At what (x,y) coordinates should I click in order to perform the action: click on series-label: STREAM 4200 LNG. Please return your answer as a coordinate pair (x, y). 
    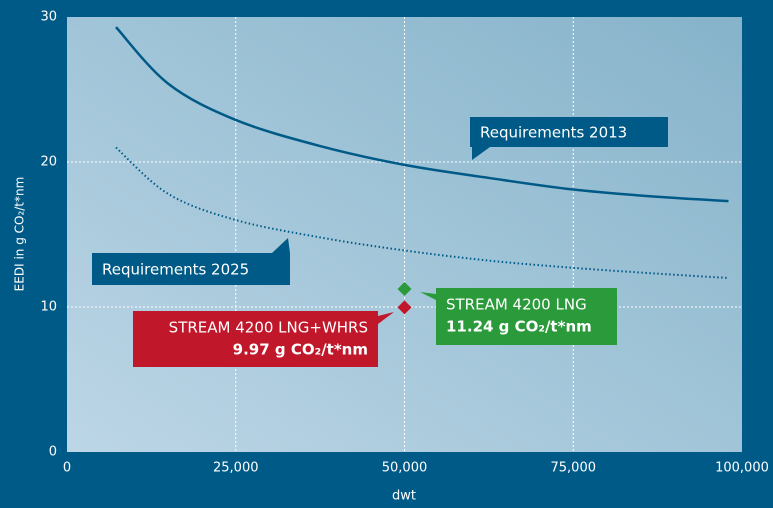
    Looking at the image, I should click on (516, 305).